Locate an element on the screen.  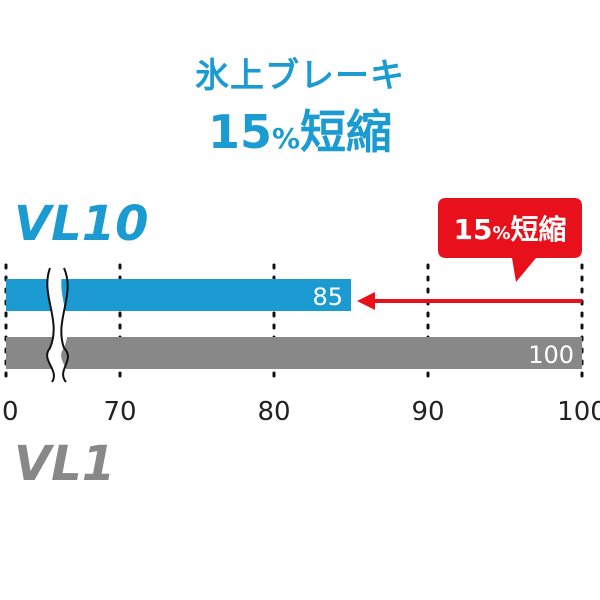
x-tick-label: 70 is located at coordinates (119, 412).